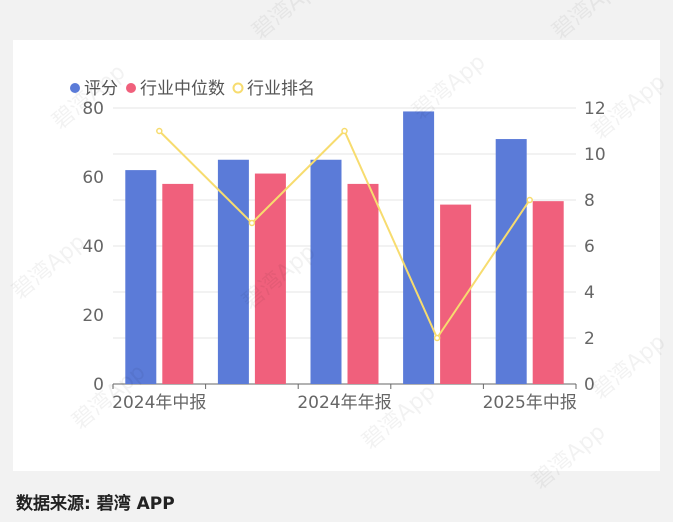 Image resolution: width=673 pixels, height=522 pixels. I want to click on y-right-tick-label: 10, so click(595, 155).